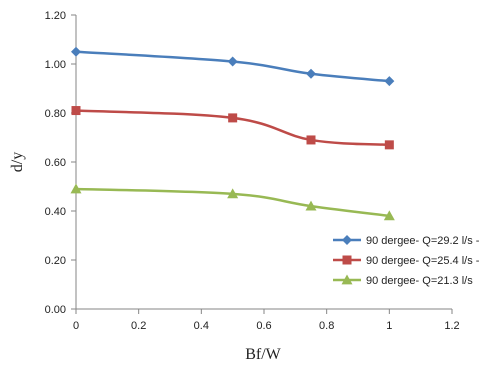 The width and height of the screenshot is (503, 369). Describe the element at coordinates (263, 326) in the screenshot. I see `x-tick-label: 0.6` at that location.